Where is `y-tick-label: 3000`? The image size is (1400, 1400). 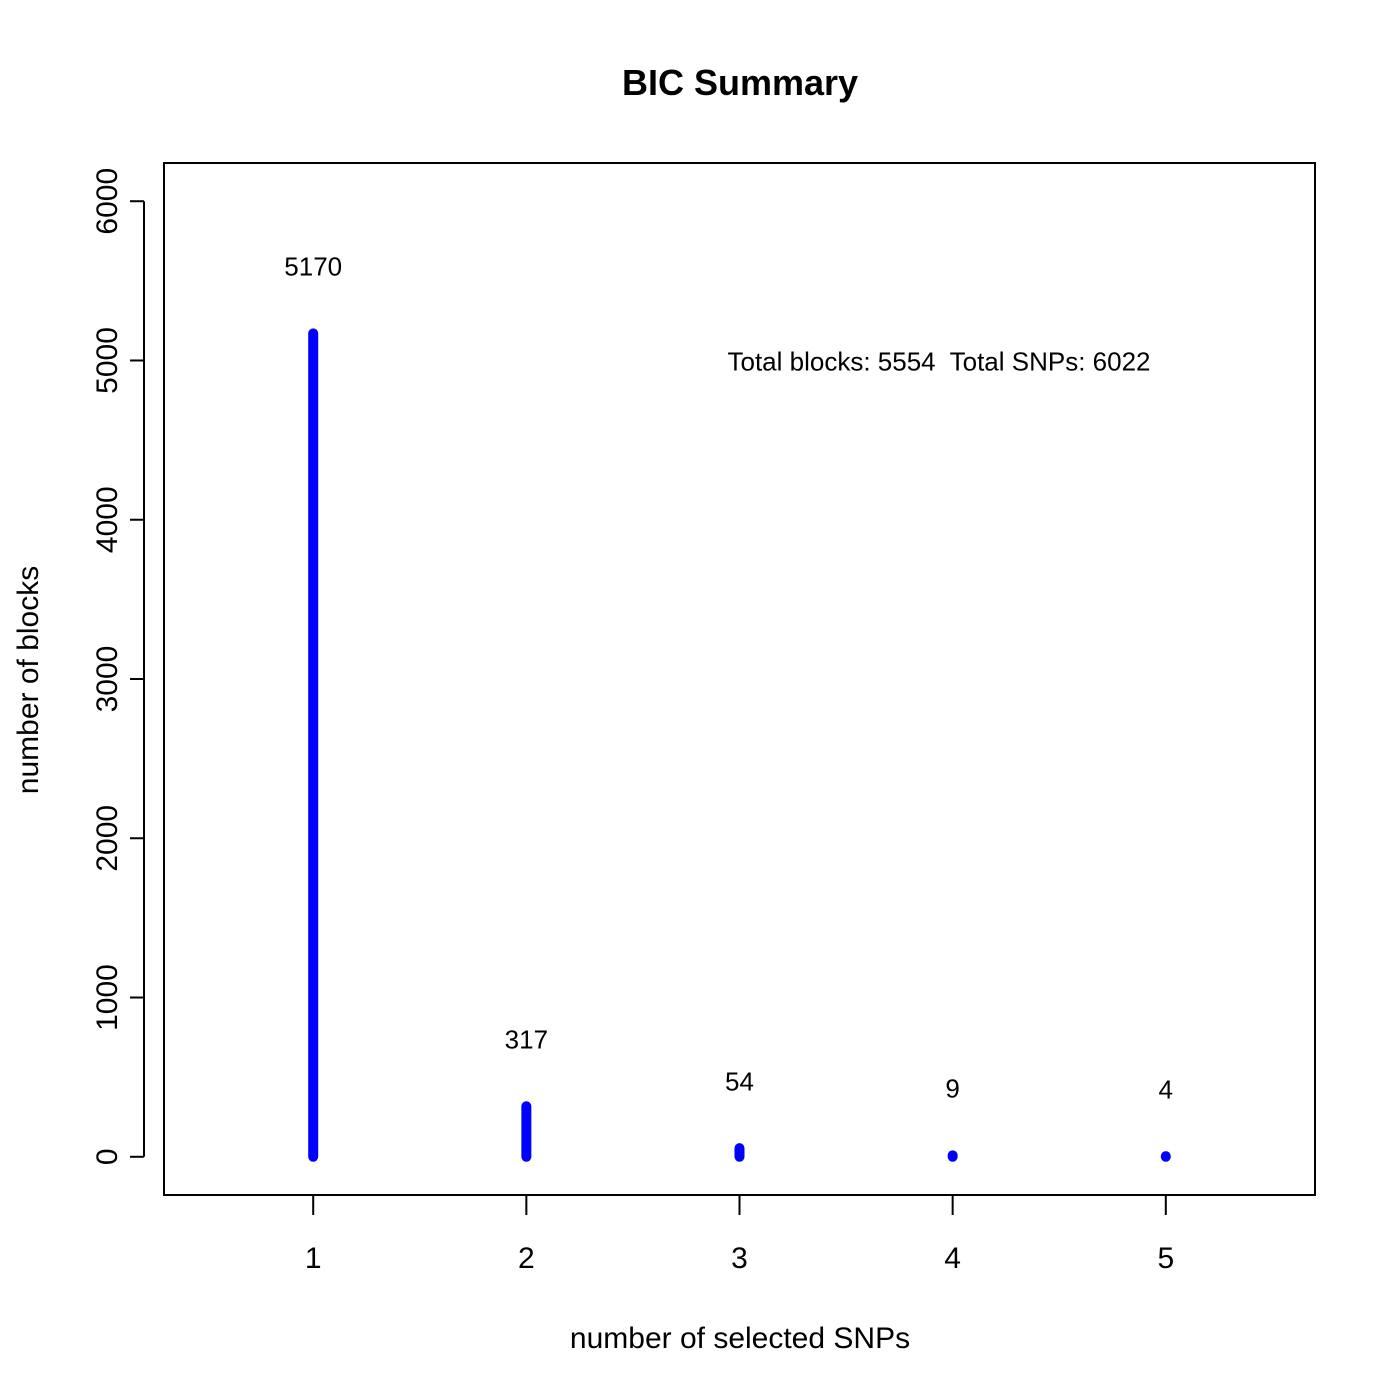 y-tick-label: 3000 is located at coordinates (107, 679).